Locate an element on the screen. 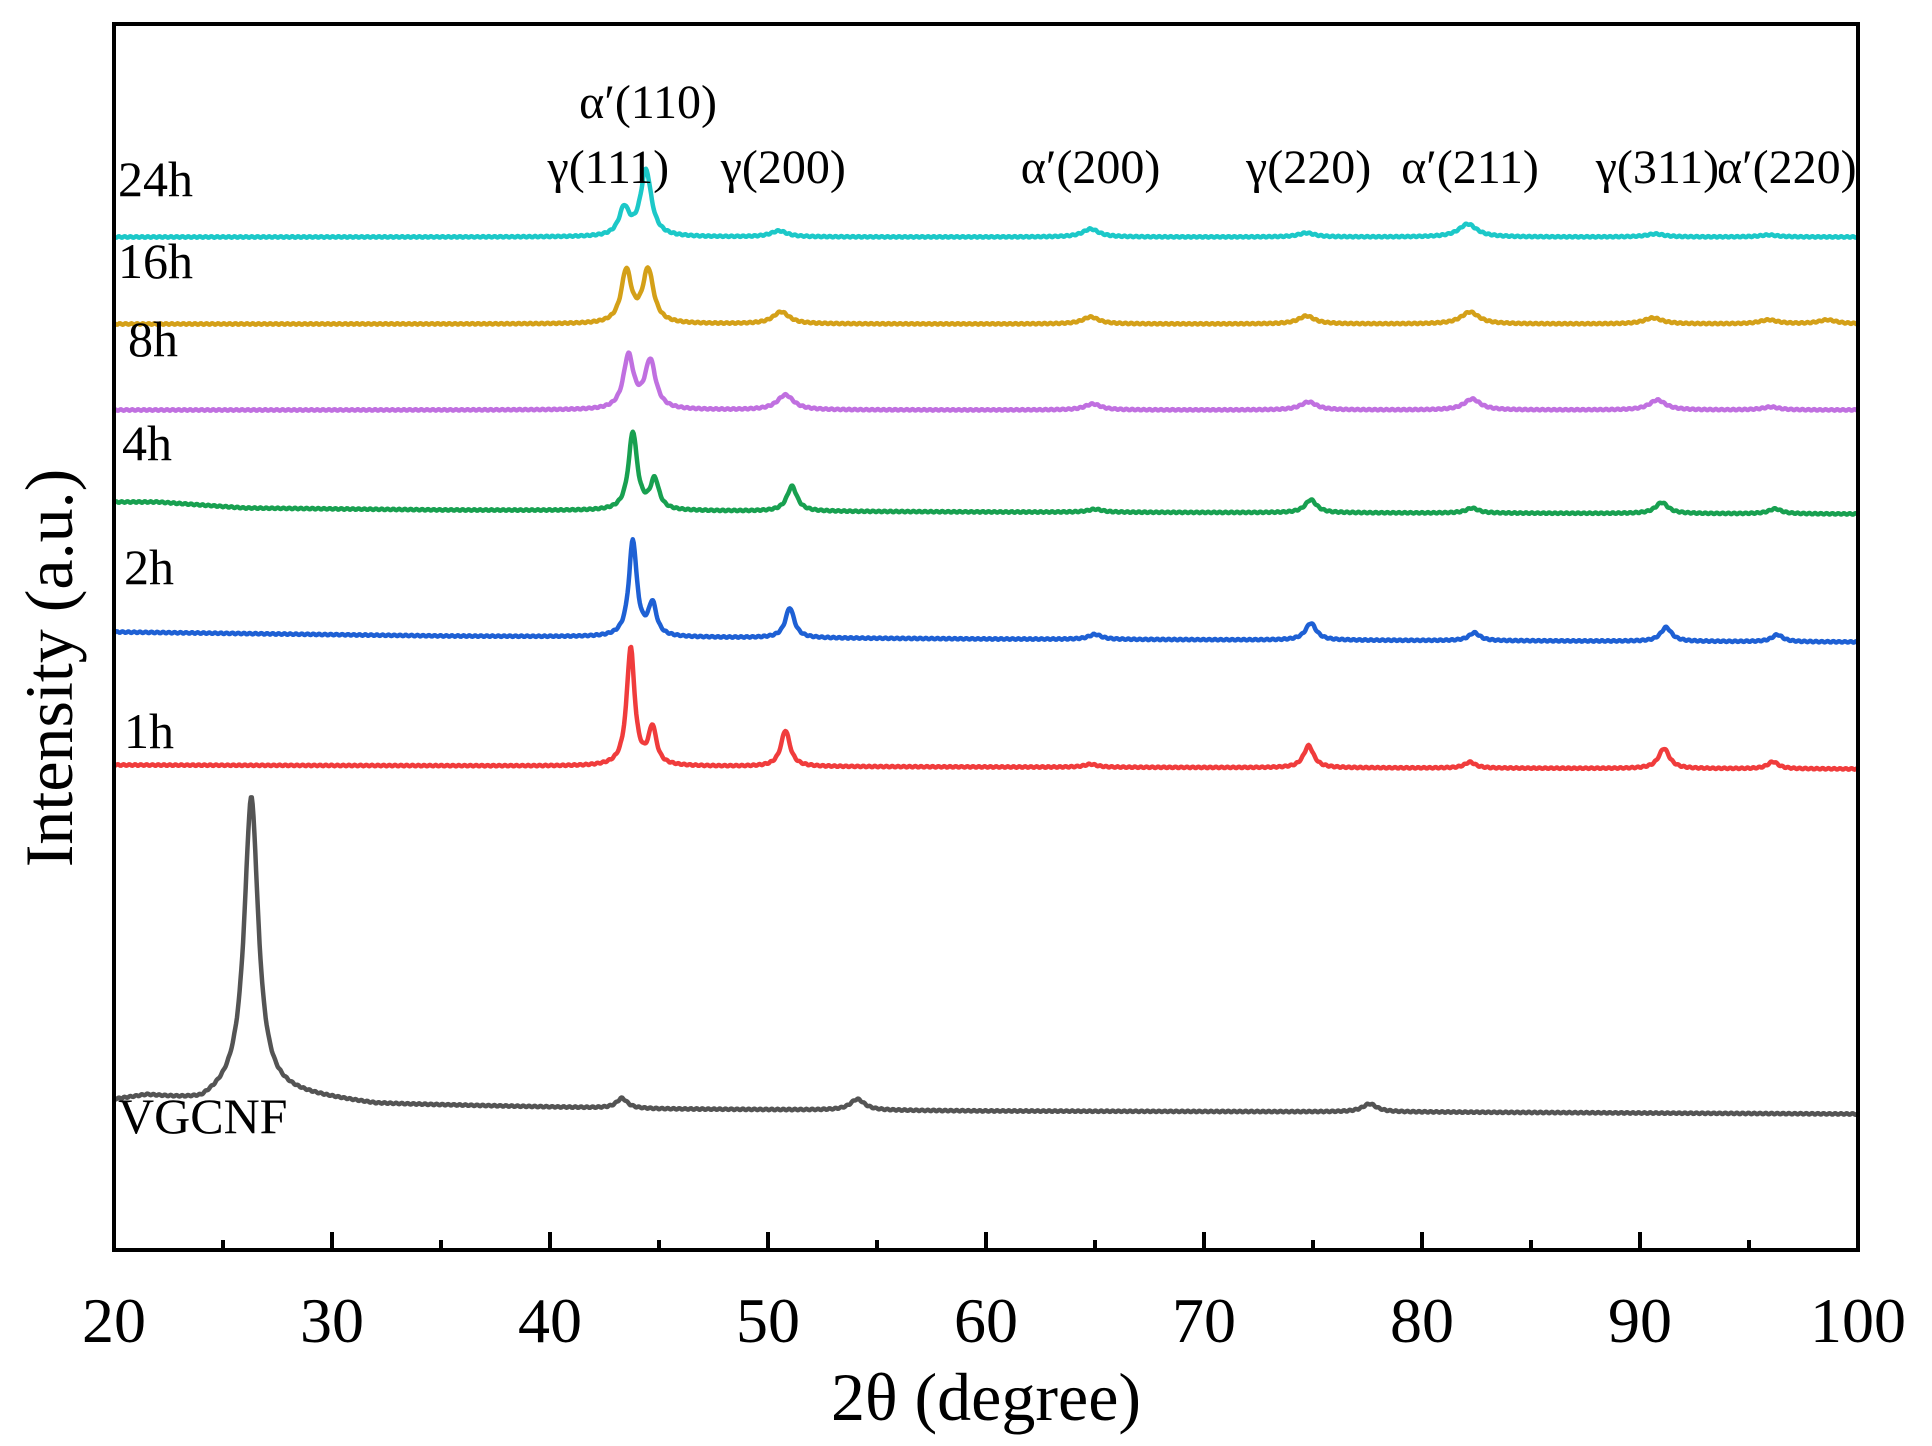 Image resolution: width=1932 pixels, height=1446 pixels. series-label-1h: 1h is located at coordinates (149, 731).